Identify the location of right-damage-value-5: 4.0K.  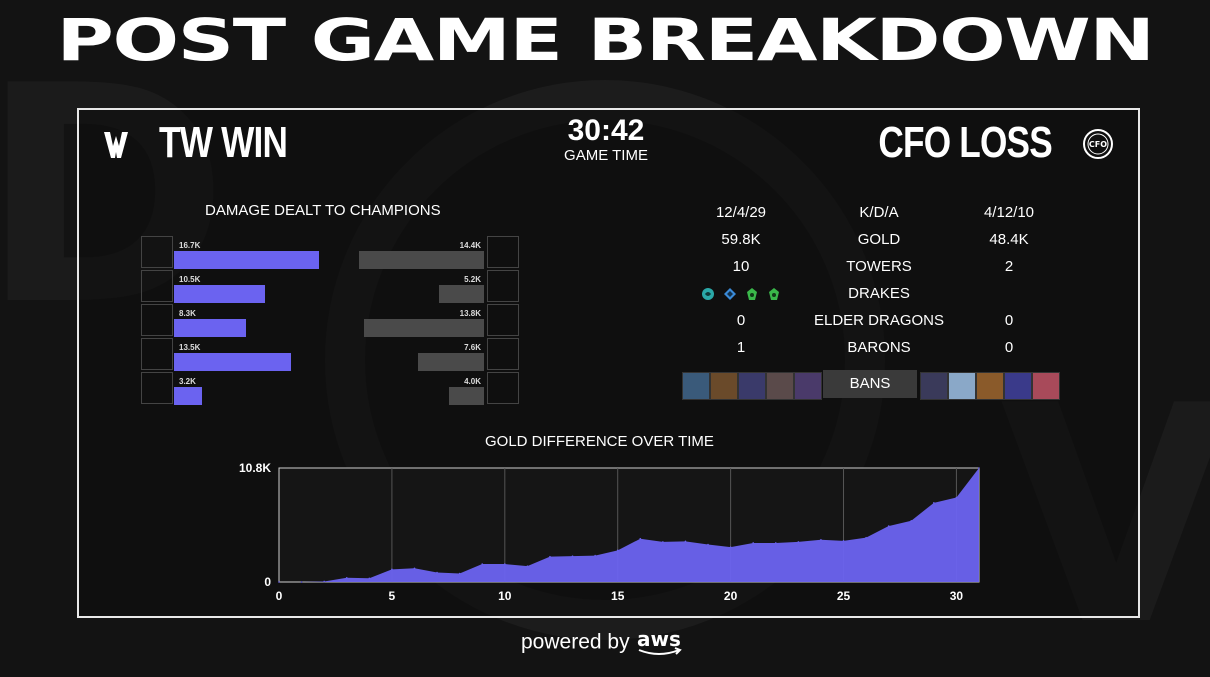
(472, 381).